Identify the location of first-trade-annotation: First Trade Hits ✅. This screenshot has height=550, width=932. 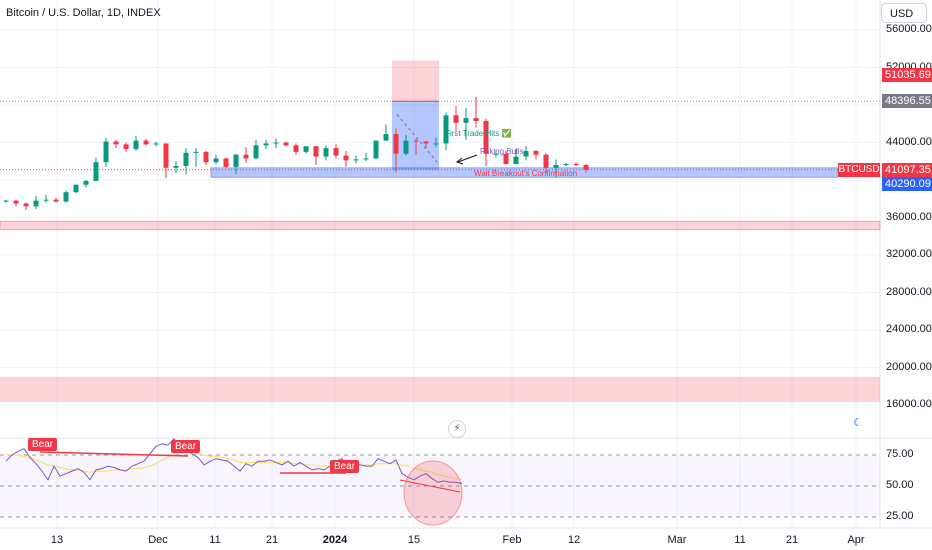
(478, 133).